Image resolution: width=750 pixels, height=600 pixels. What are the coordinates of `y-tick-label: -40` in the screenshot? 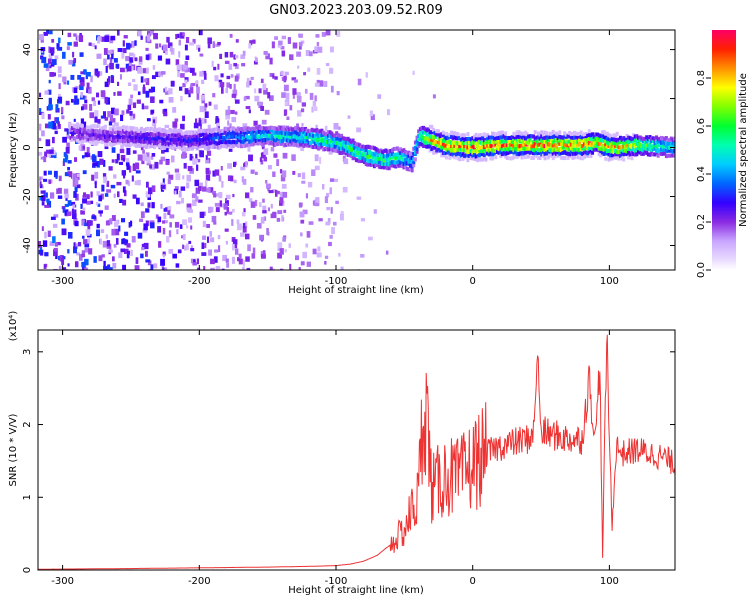 It's located at (27, 245).